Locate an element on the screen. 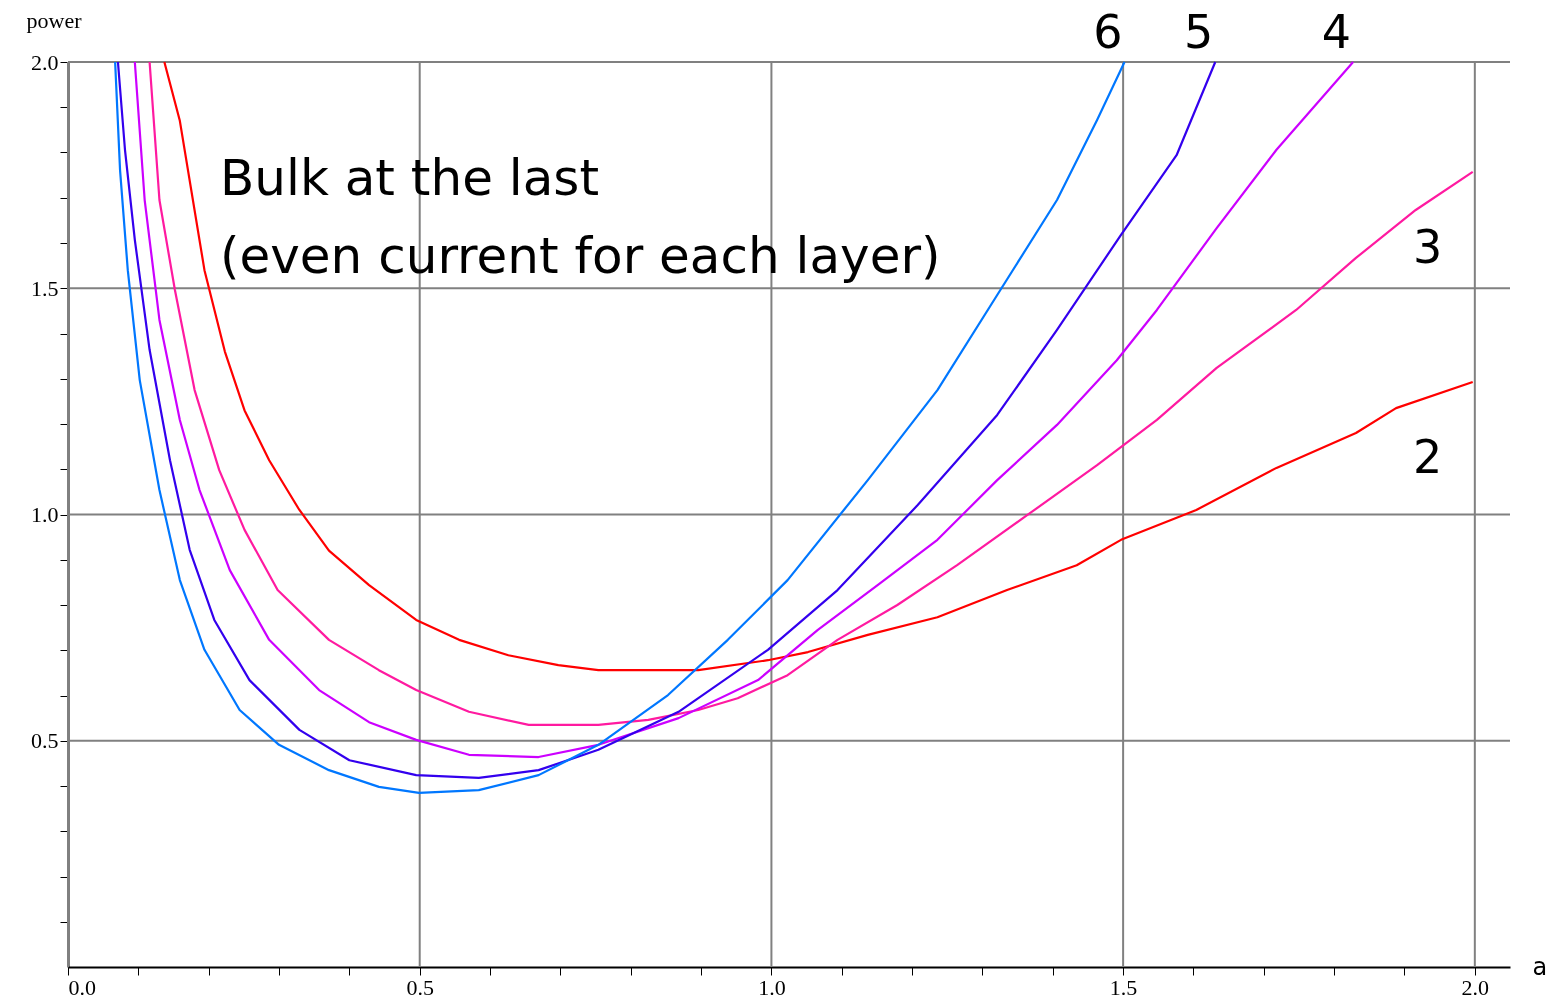 Image resolution: width=1549 pixels, height=1004 pixels. series-label: 6 is located at coordinates (1108, 32).